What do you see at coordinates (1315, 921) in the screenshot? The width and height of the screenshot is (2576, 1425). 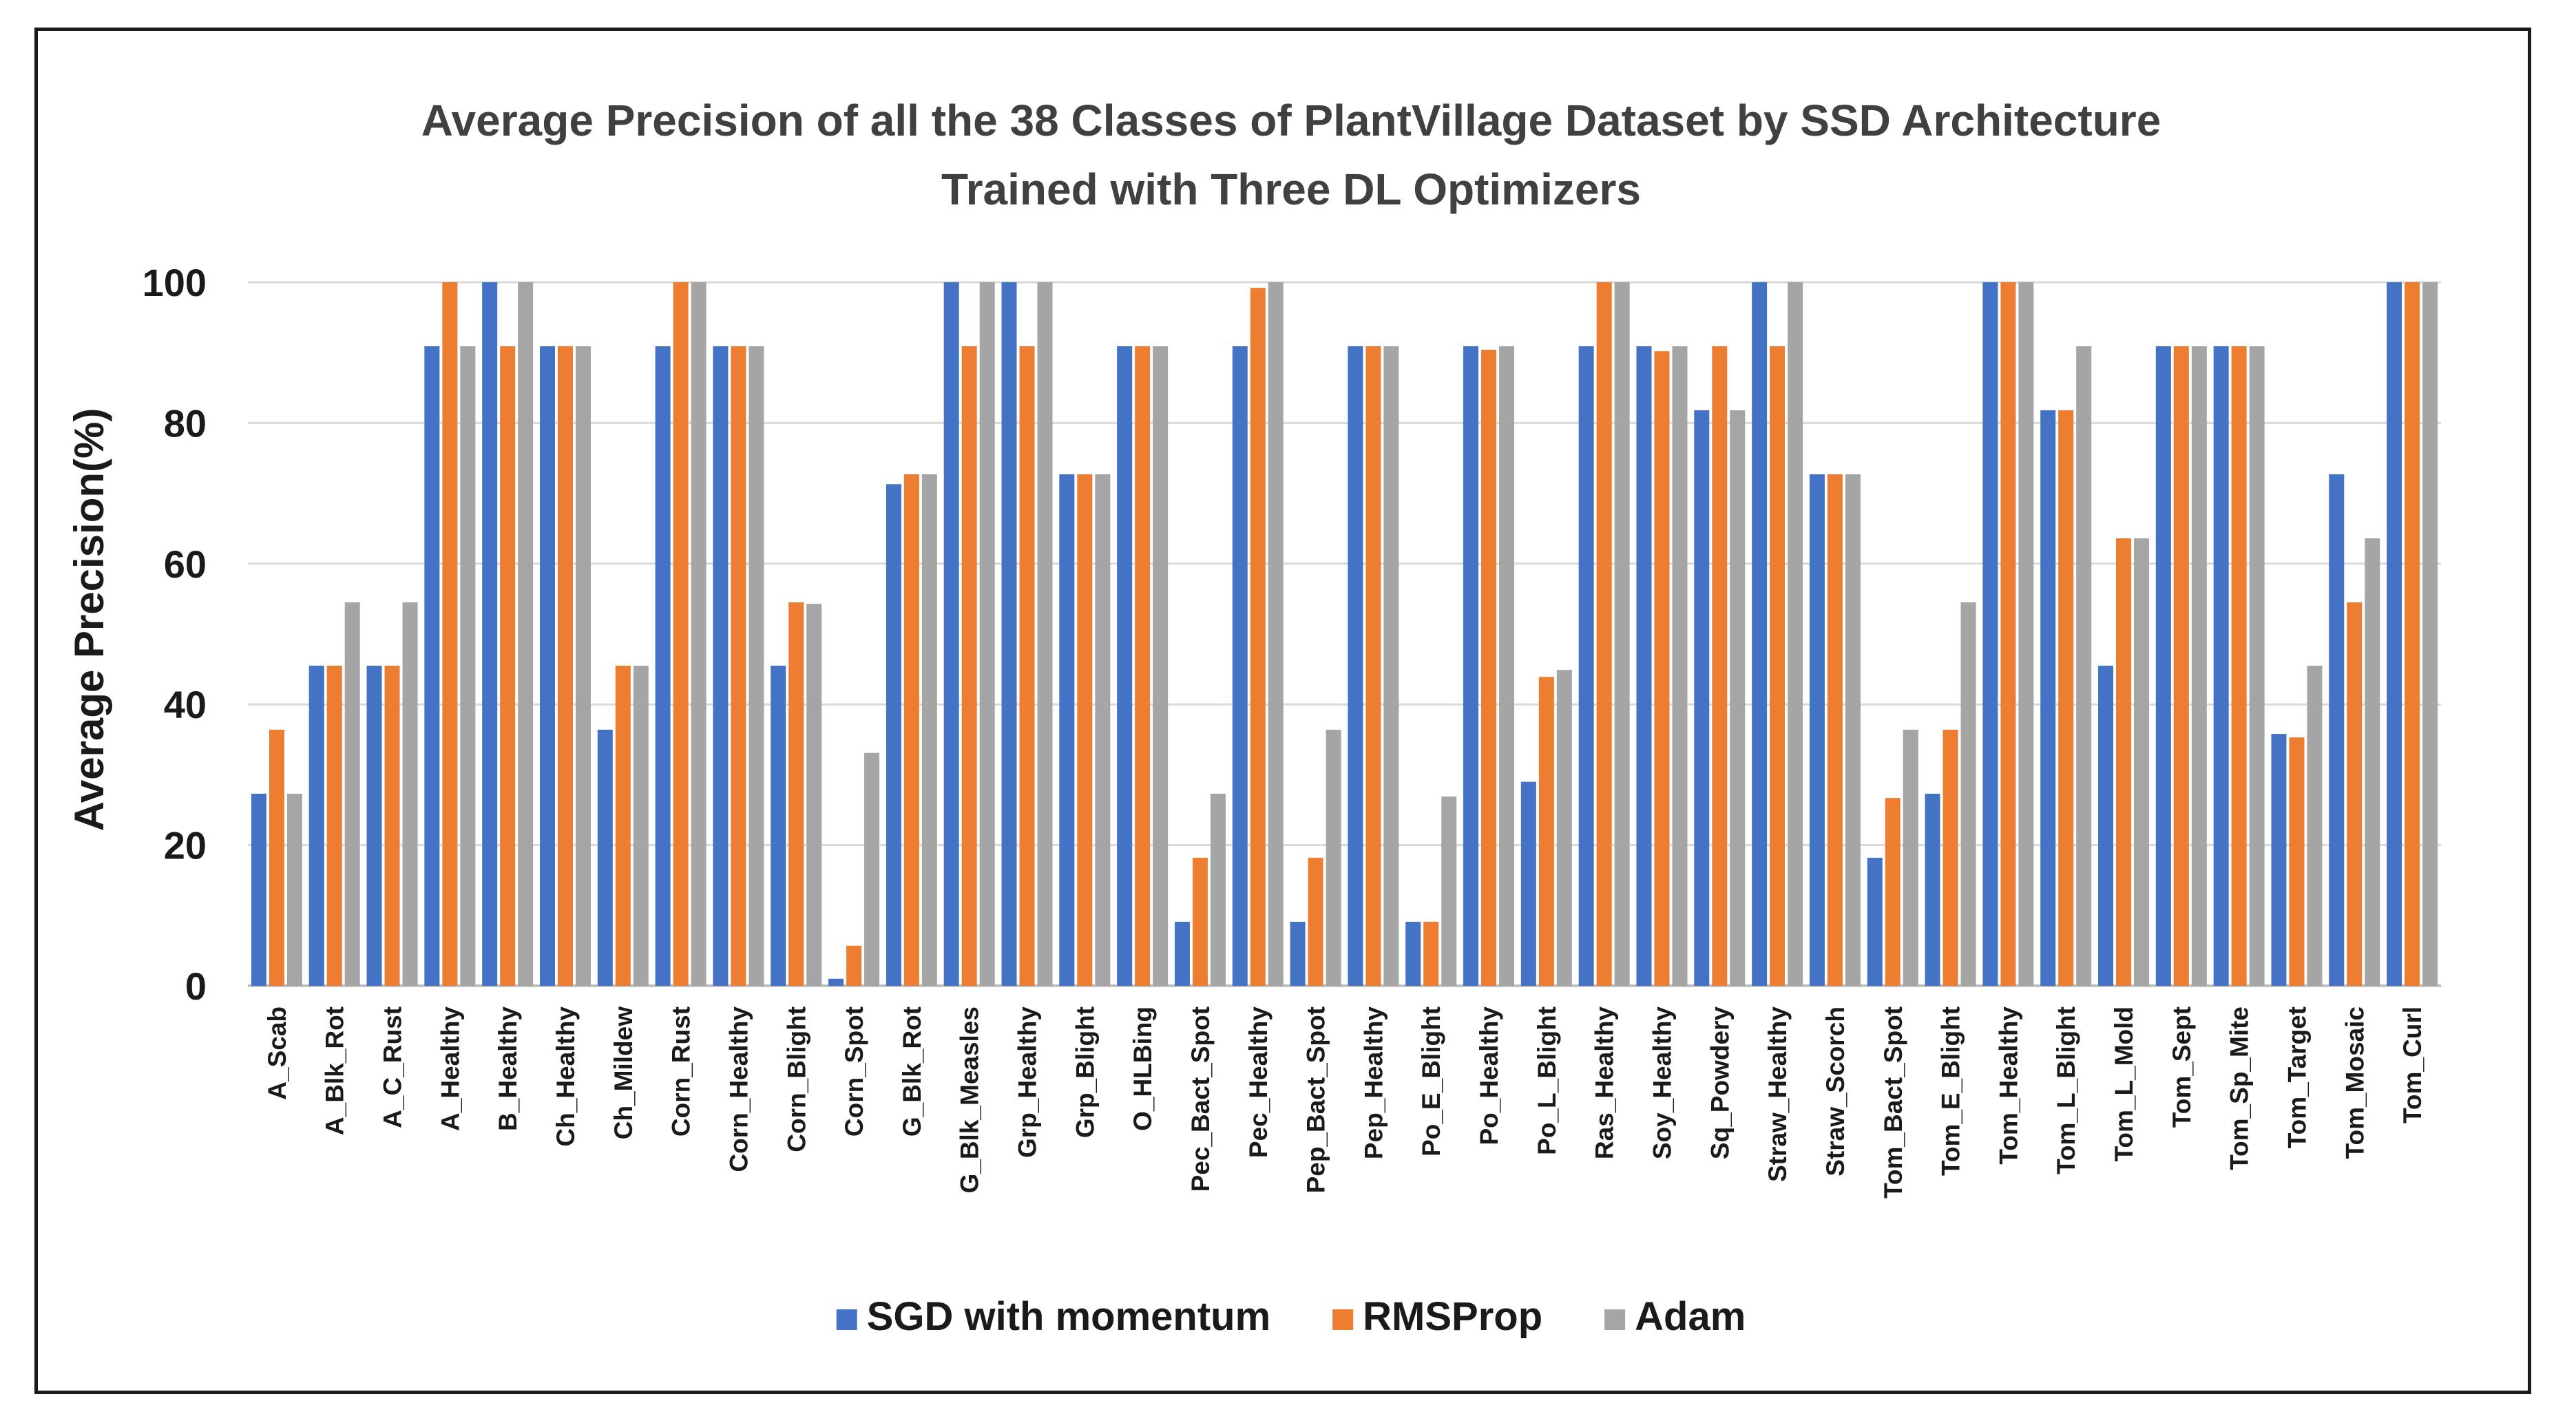 I see `bar-rmsprop-pep-bact-spot` at bounding box center [1315, 921].